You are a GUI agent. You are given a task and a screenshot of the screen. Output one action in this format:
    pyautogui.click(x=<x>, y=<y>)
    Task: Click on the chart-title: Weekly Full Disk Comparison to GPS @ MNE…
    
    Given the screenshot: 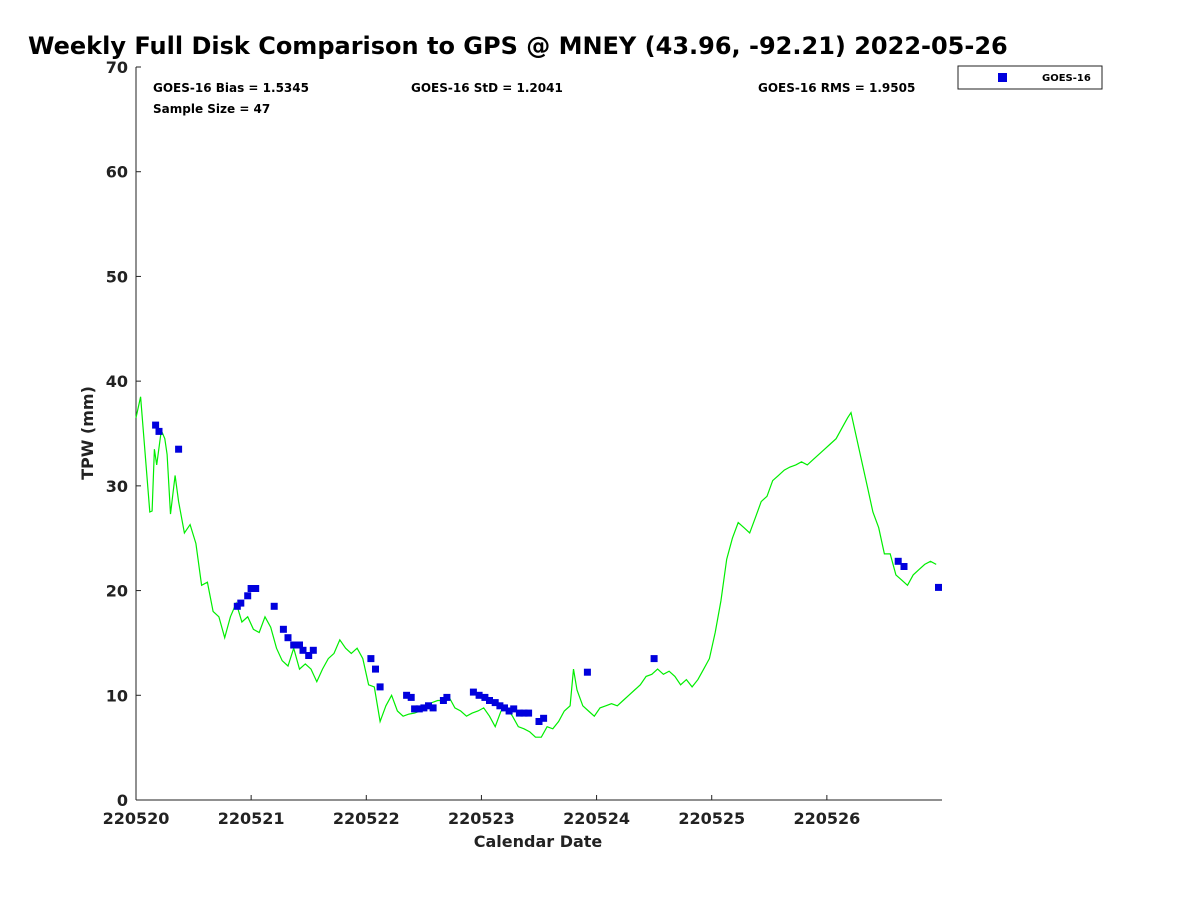 What is the action you would take?
    pyautogui.click(x=518, y=46)
    